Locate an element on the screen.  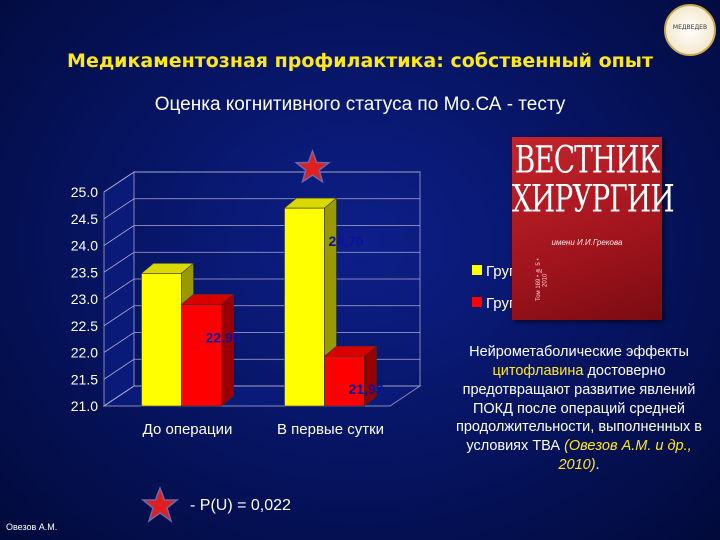
y-tick-label: 25.0 is located at coordinates (84, 192).